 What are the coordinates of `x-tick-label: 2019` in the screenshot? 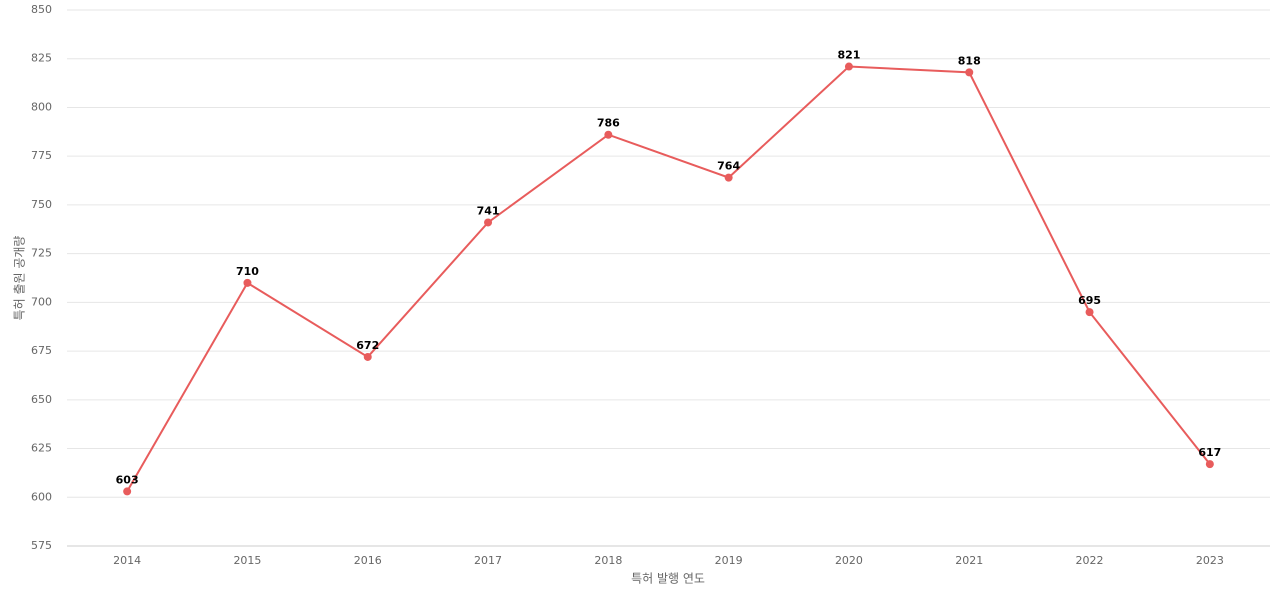 It's located at (729, 560).